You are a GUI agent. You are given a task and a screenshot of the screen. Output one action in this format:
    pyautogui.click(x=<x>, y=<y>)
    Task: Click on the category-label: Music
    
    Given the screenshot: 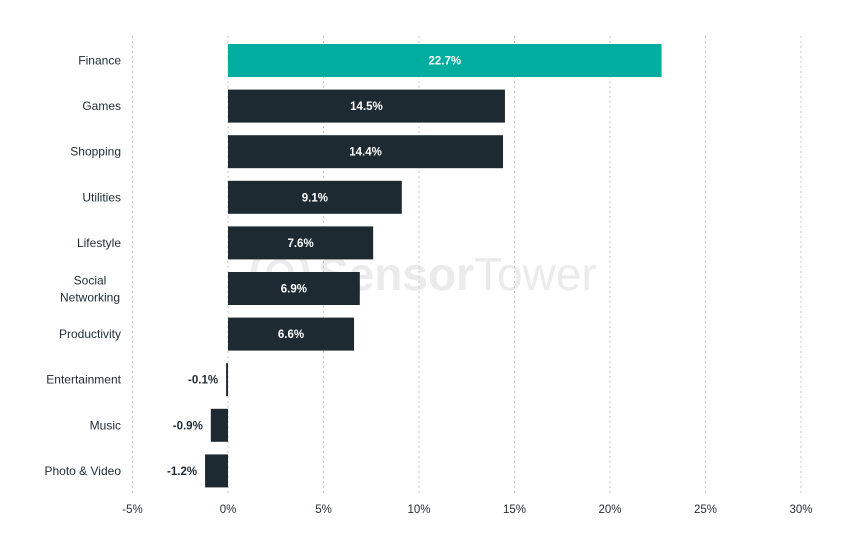 What is the action you would take?
    pyautogui.click(x=105, y=425)
    